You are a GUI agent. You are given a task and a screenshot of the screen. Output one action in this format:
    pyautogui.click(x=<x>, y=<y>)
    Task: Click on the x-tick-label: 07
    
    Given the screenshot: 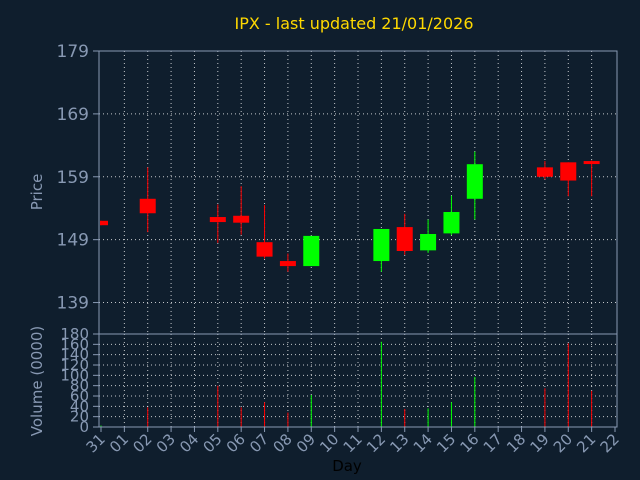 What is the action you would take?
    pyautogui.click(x=259, y=443)
    